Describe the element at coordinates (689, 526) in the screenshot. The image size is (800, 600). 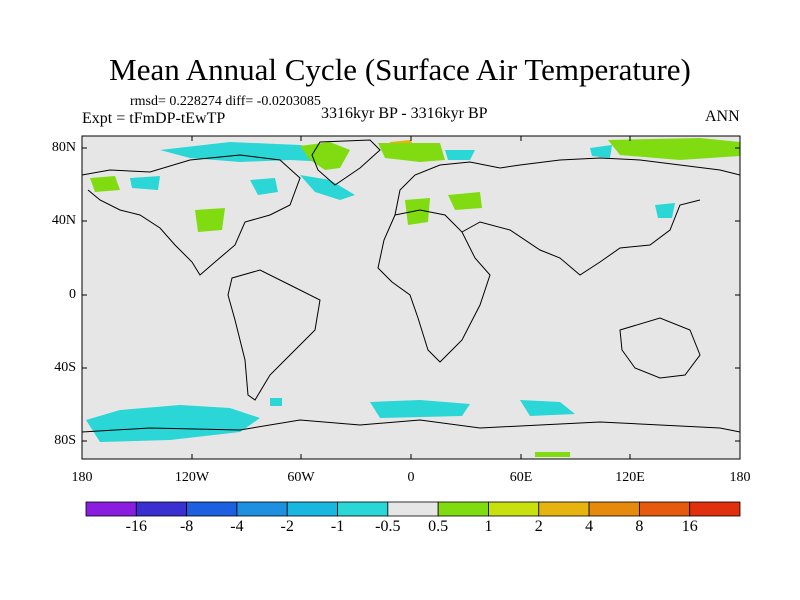
I see `colorbar-label: 16` at that location.